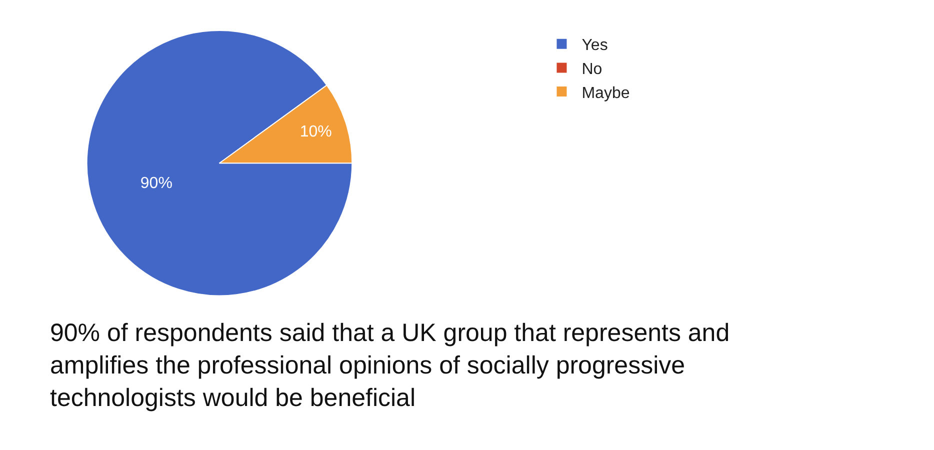 Image resolution: width=934 pixels, height=450 pixels. Describe the element at coordinates (592, 69) in the screenshot. I see `legend-label: No` at that location.